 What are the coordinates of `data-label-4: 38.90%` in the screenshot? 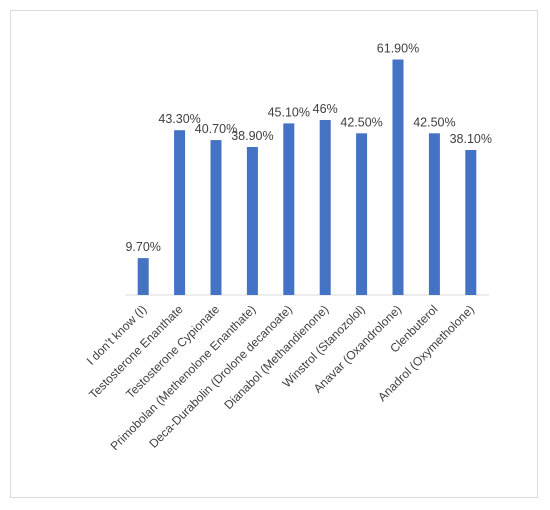 It's located at (252, 136).